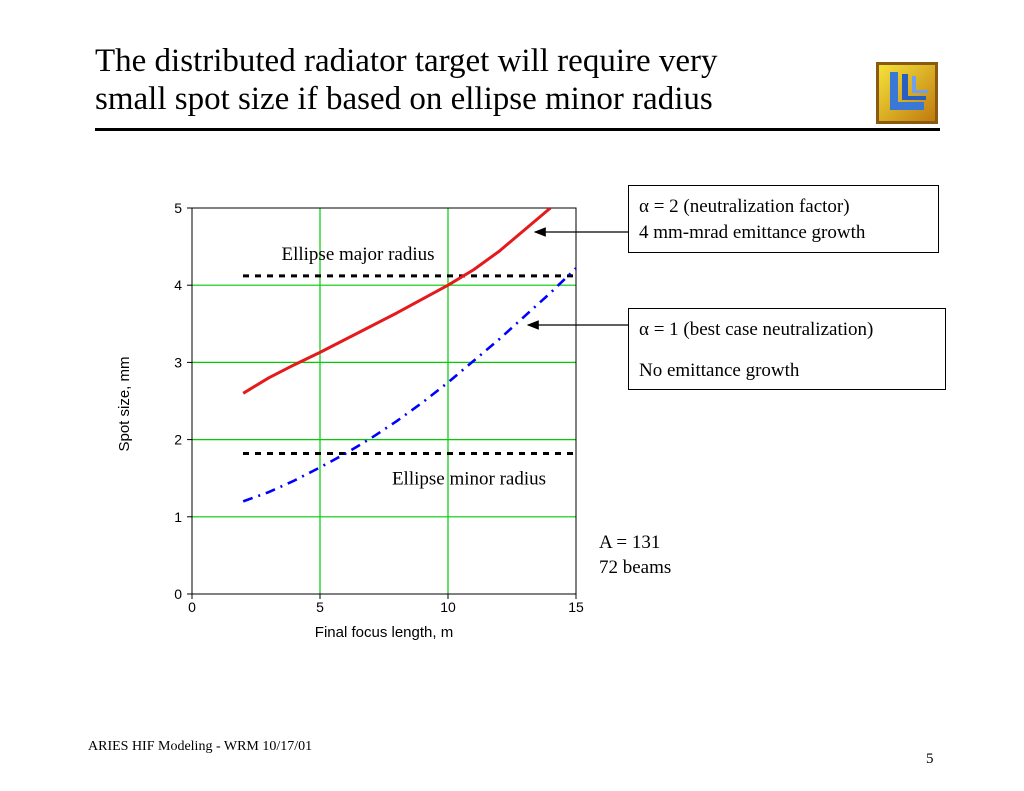 The image size is (1024, 791). I want to click on y-tick-label: 4, so click(178, 285).